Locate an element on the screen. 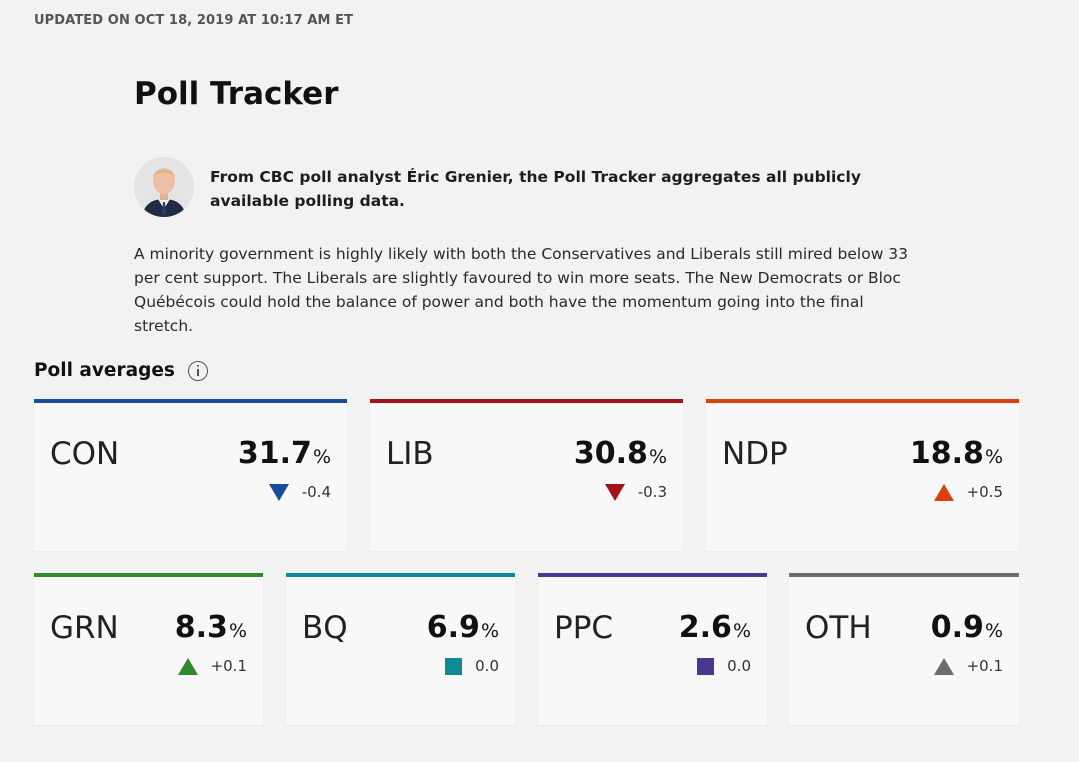 Image resolution: width=1079 pixels, height=762 pixels. author-photo is located at coordinates (164, 187).